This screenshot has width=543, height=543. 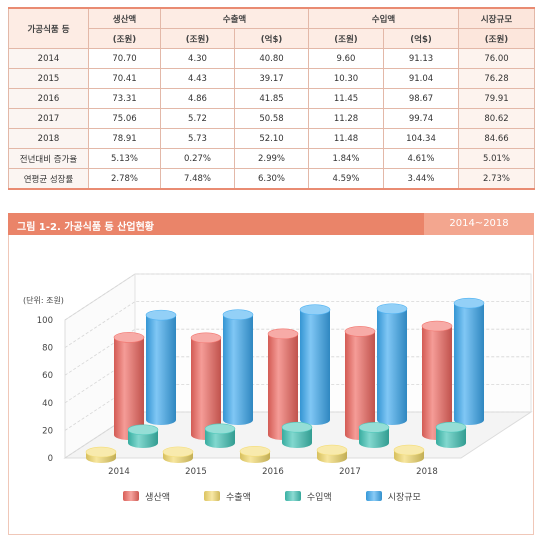 I want to click on header-market-size: 시장규모, so click(x=496, y=18).